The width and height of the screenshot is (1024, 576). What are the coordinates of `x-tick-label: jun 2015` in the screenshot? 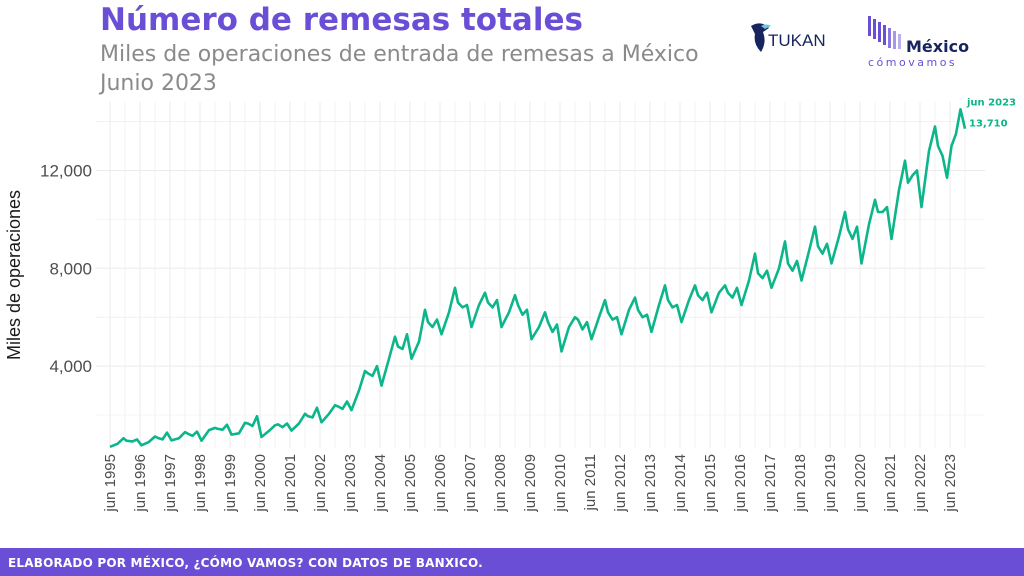 It's located at (710, 483).